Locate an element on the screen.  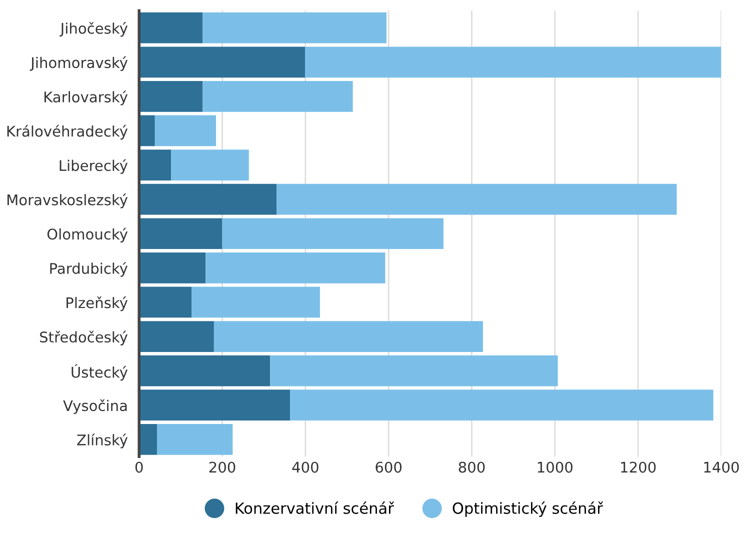
y-tick-label: Liberecký is located at coordinates (94, 166).